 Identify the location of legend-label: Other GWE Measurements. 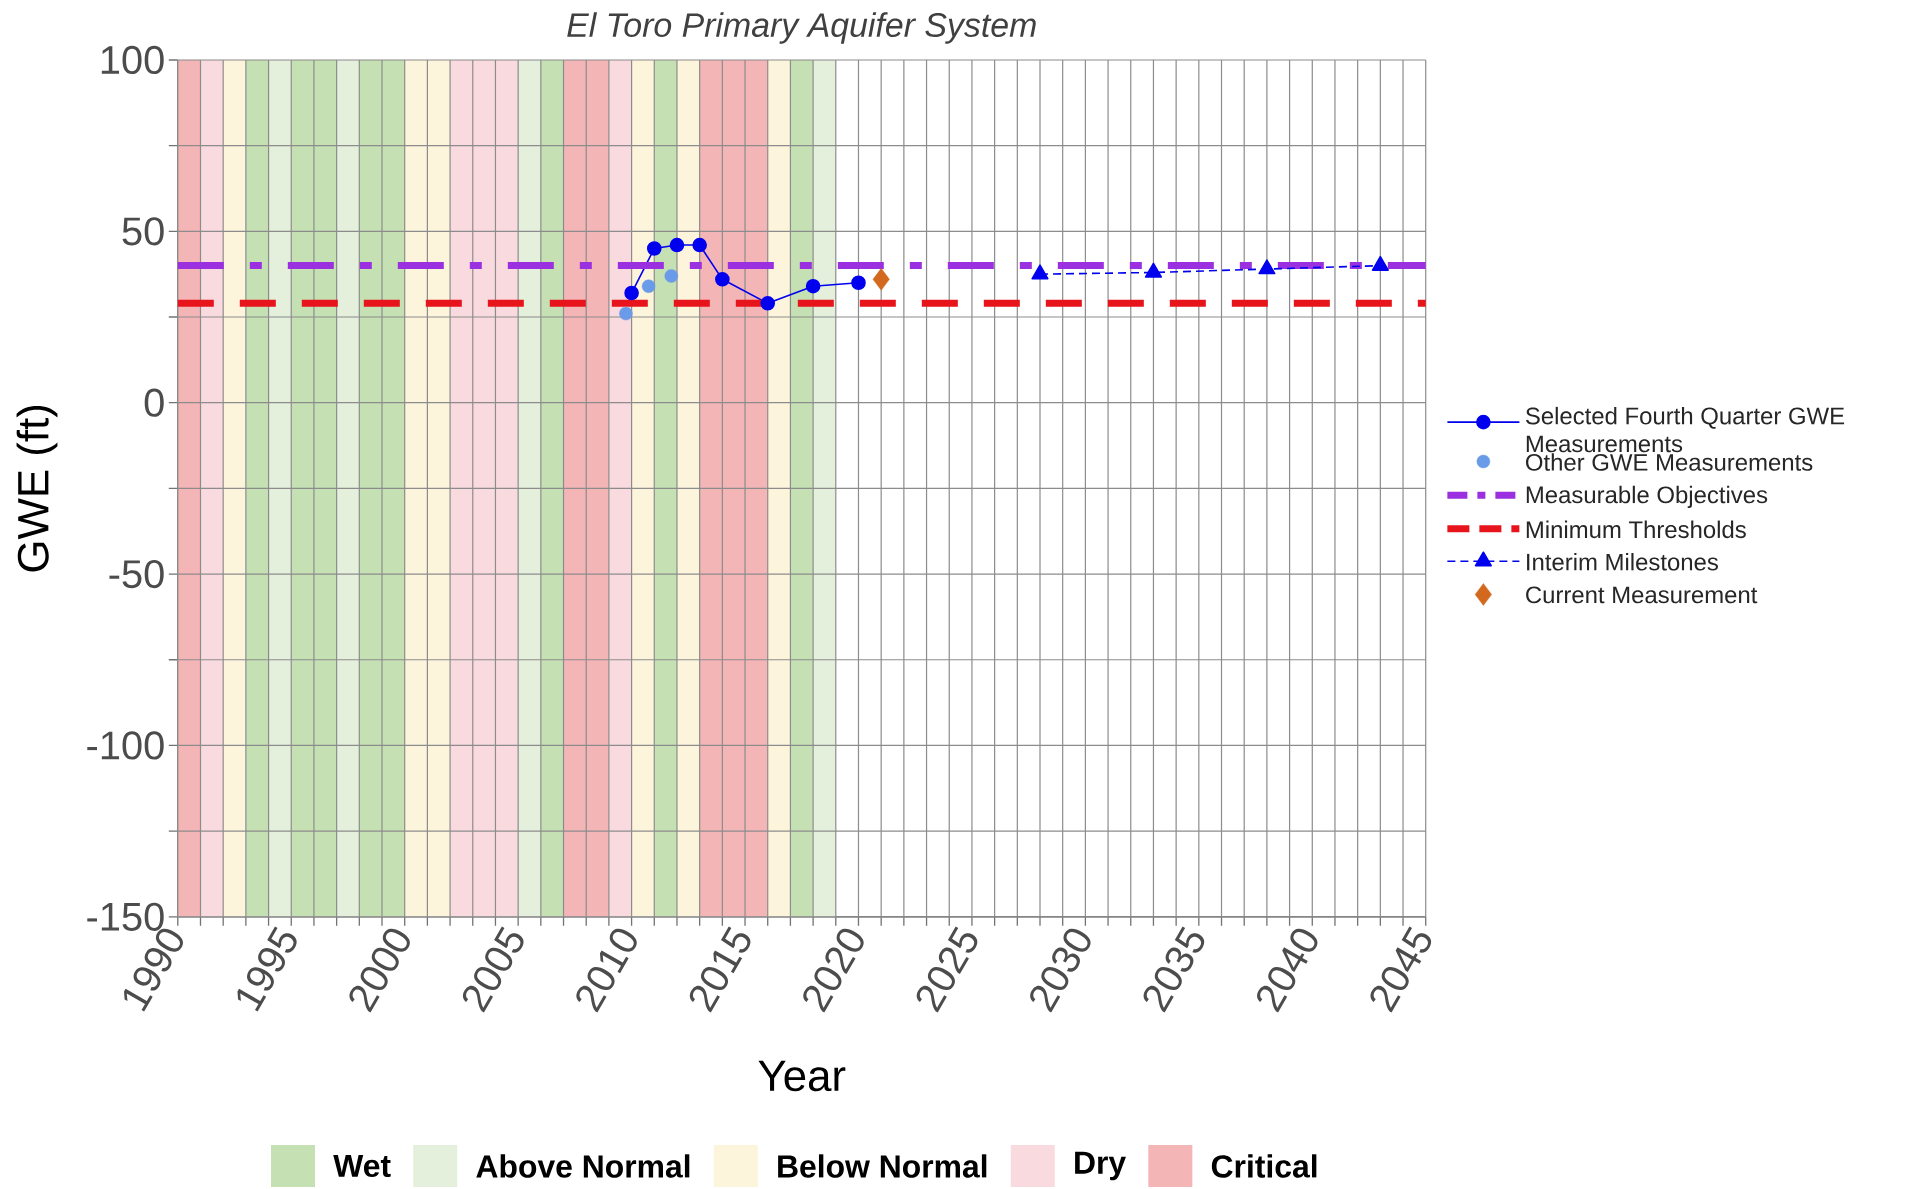
(1669, 462).